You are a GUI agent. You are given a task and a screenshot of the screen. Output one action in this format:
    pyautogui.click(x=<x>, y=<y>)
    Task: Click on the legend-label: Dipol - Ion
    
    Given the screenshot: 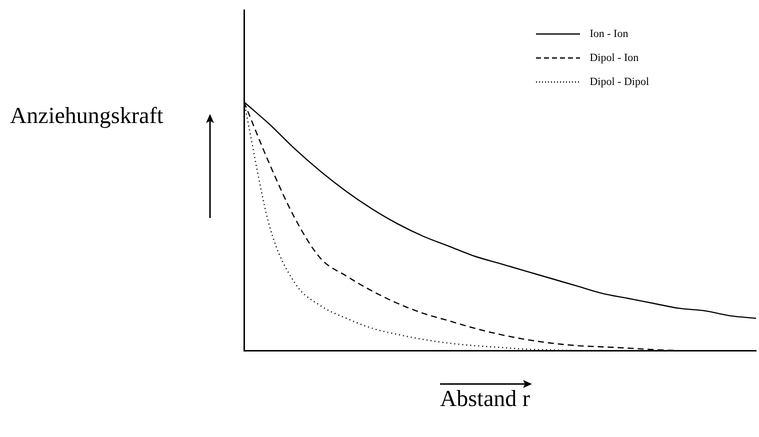 What is the action you would take?
    pyautogui.click(x=614, y=58)
    